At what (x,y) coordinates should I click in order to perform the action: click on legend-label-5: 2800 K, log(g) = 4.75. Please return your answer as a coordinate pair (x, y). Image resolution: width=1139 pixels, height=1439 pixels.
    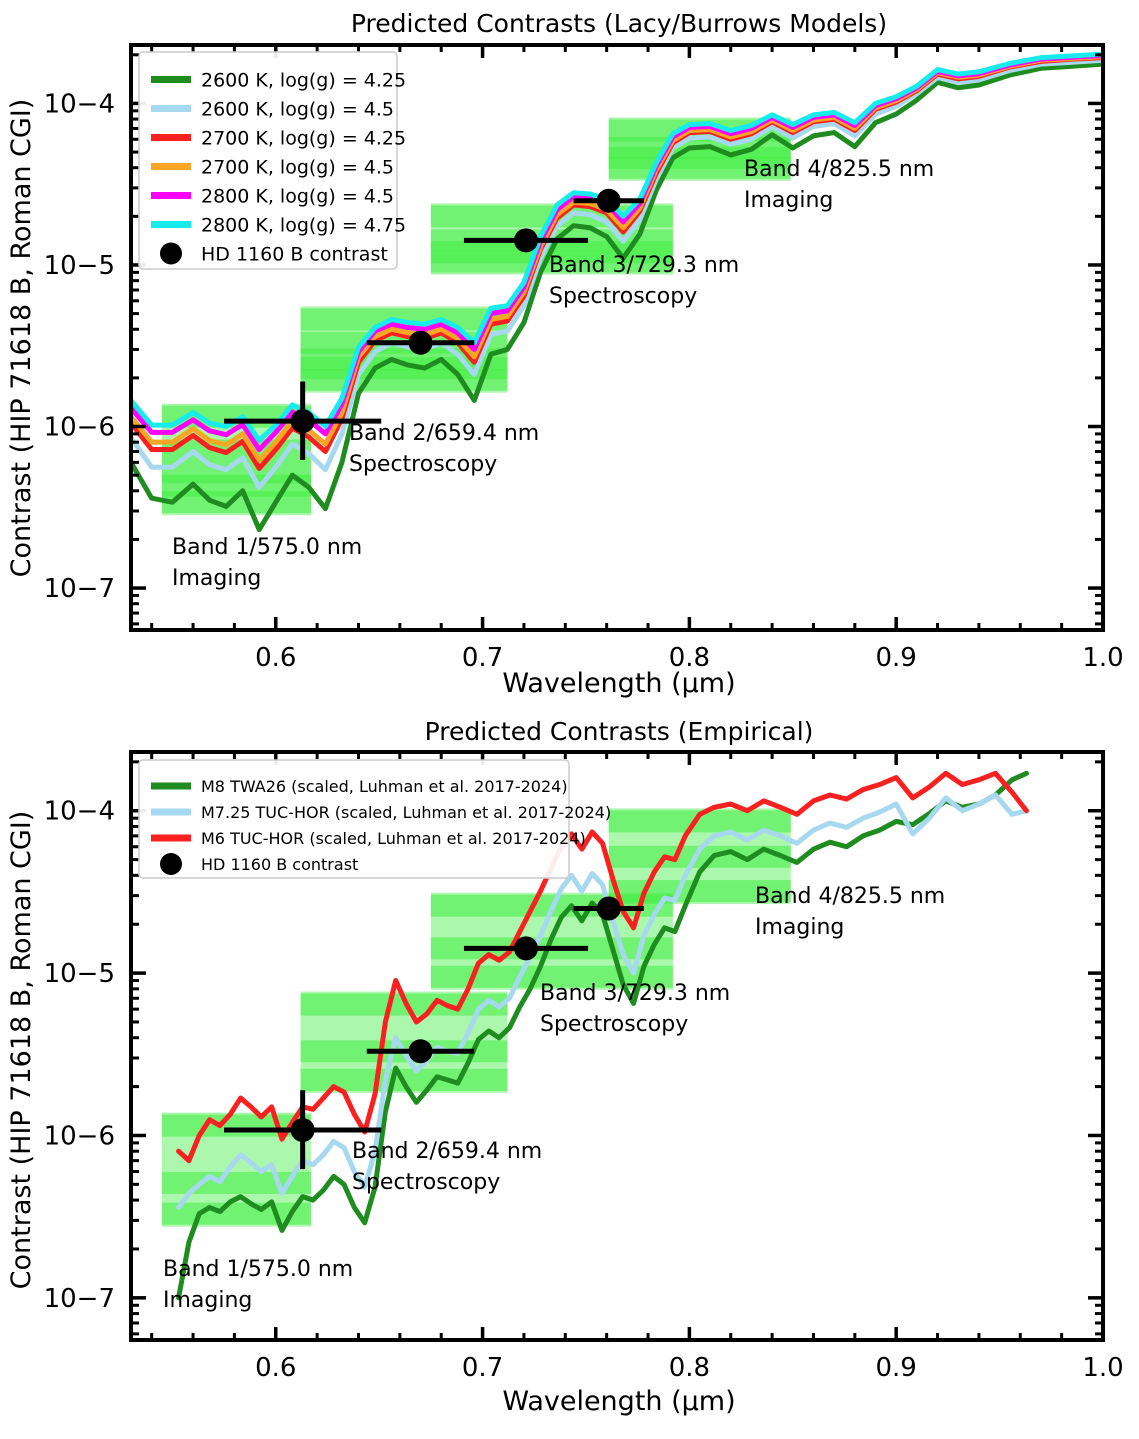
    Looking at the image, I should click on (303, 225).